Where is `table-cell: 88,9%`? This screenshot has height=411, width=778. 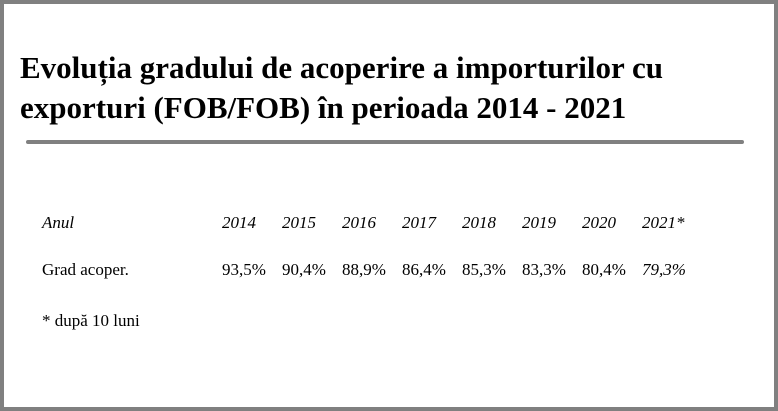 table-cell: 88,9% is located at coordinates (364, 269).